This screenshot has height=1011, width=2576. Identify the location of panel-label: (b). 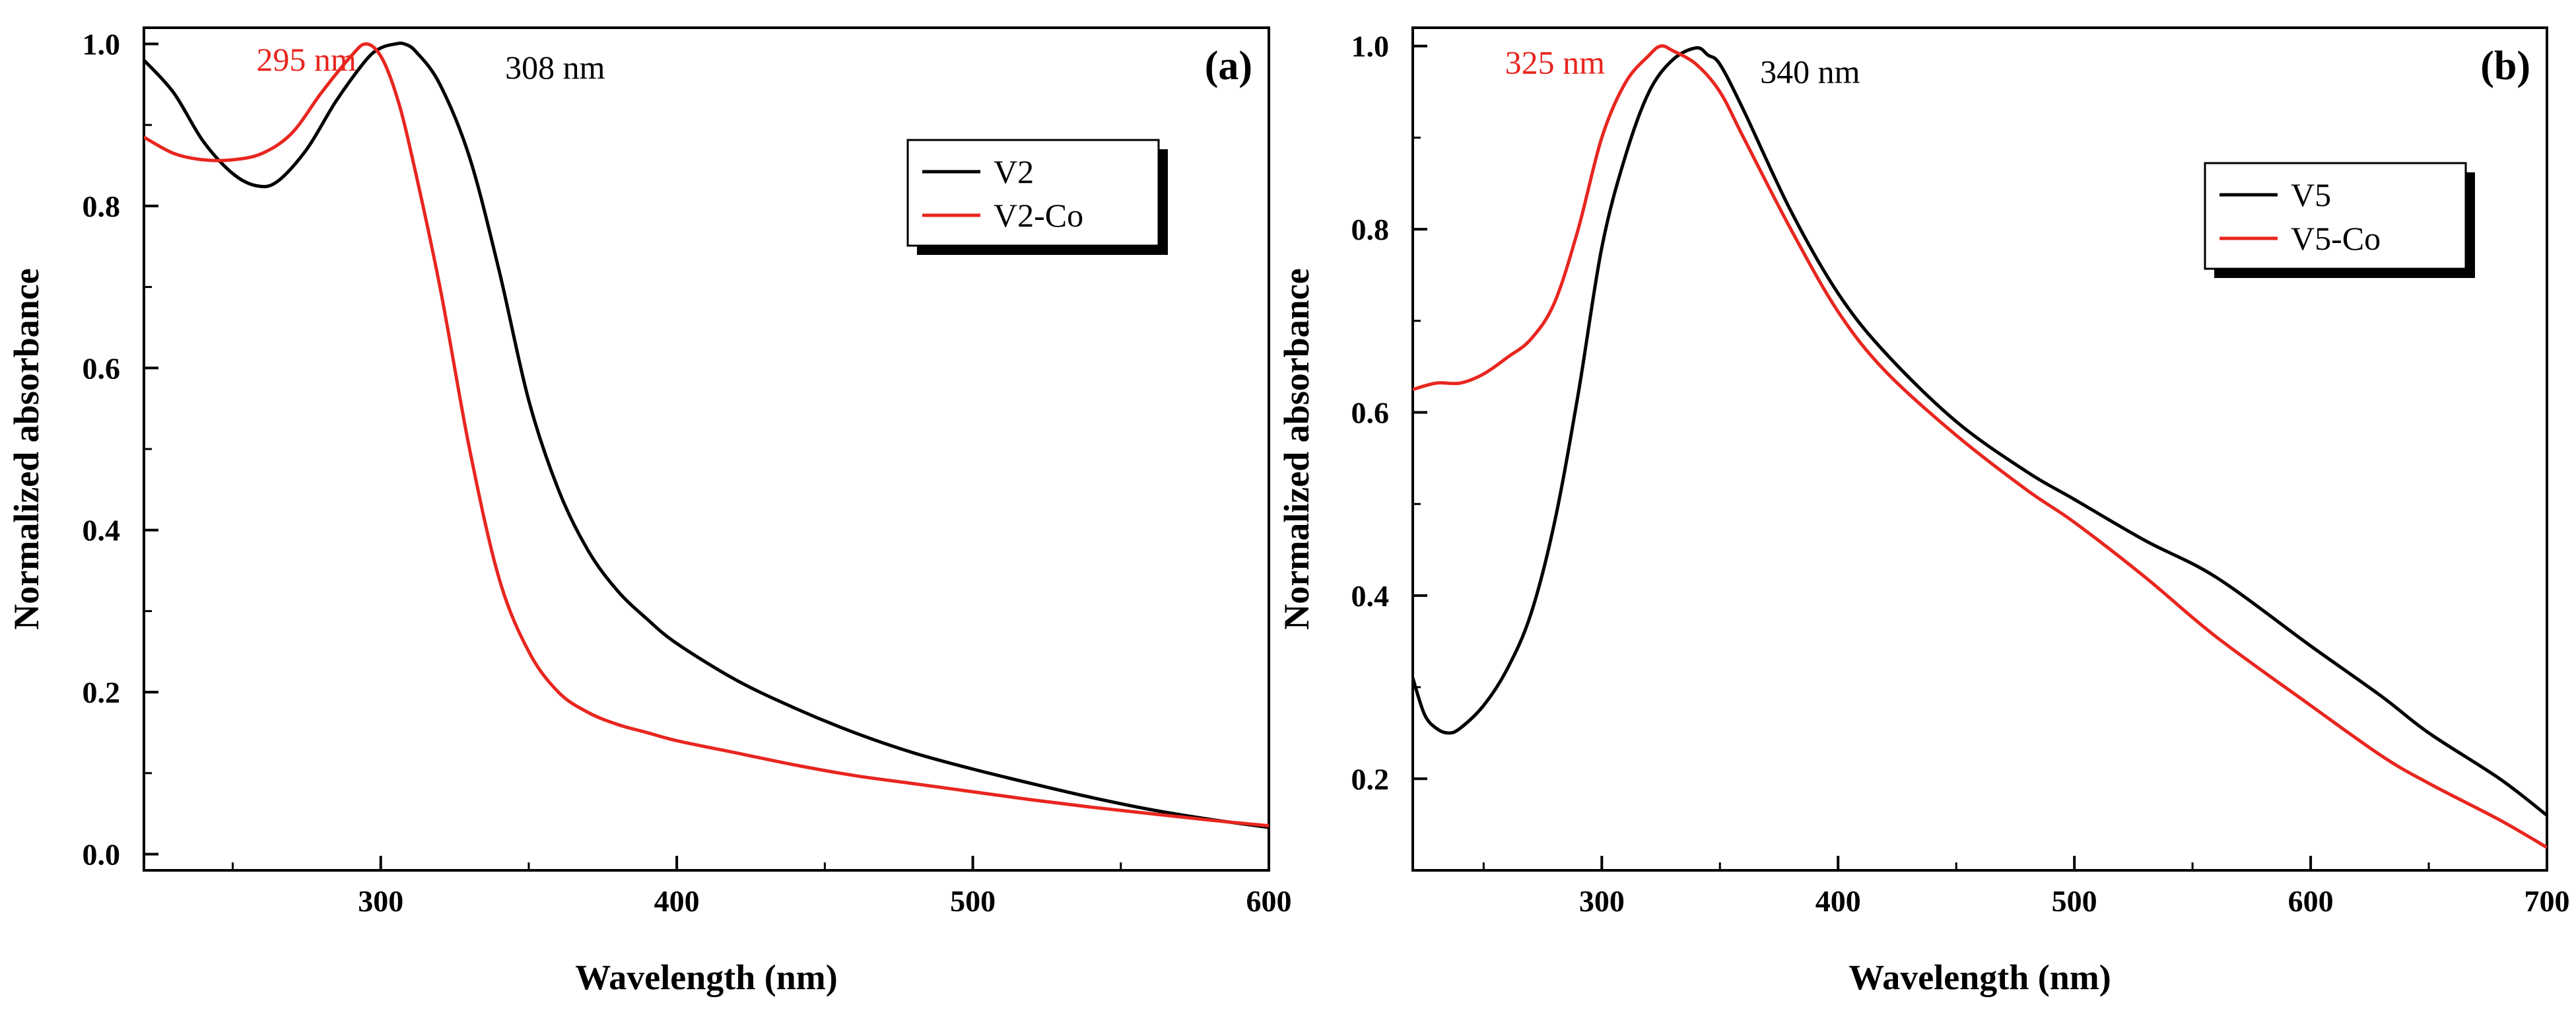
(2505, 66).